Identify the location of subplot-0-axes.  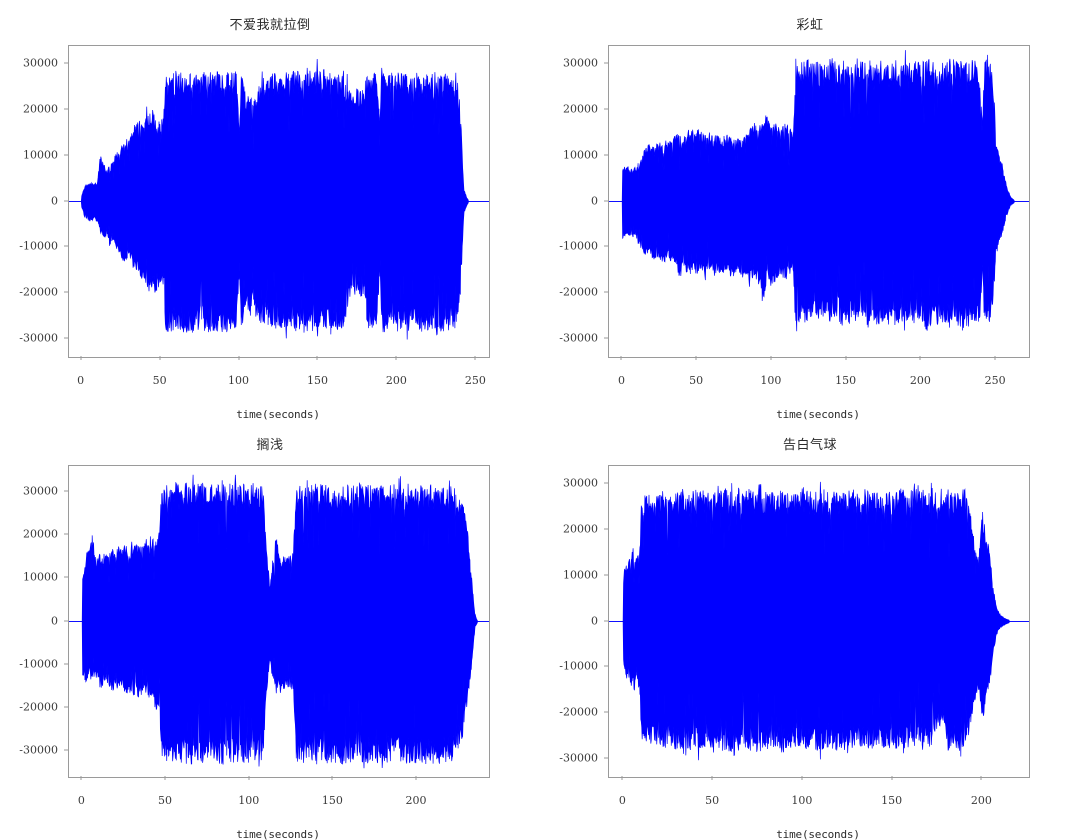
(279, 201).